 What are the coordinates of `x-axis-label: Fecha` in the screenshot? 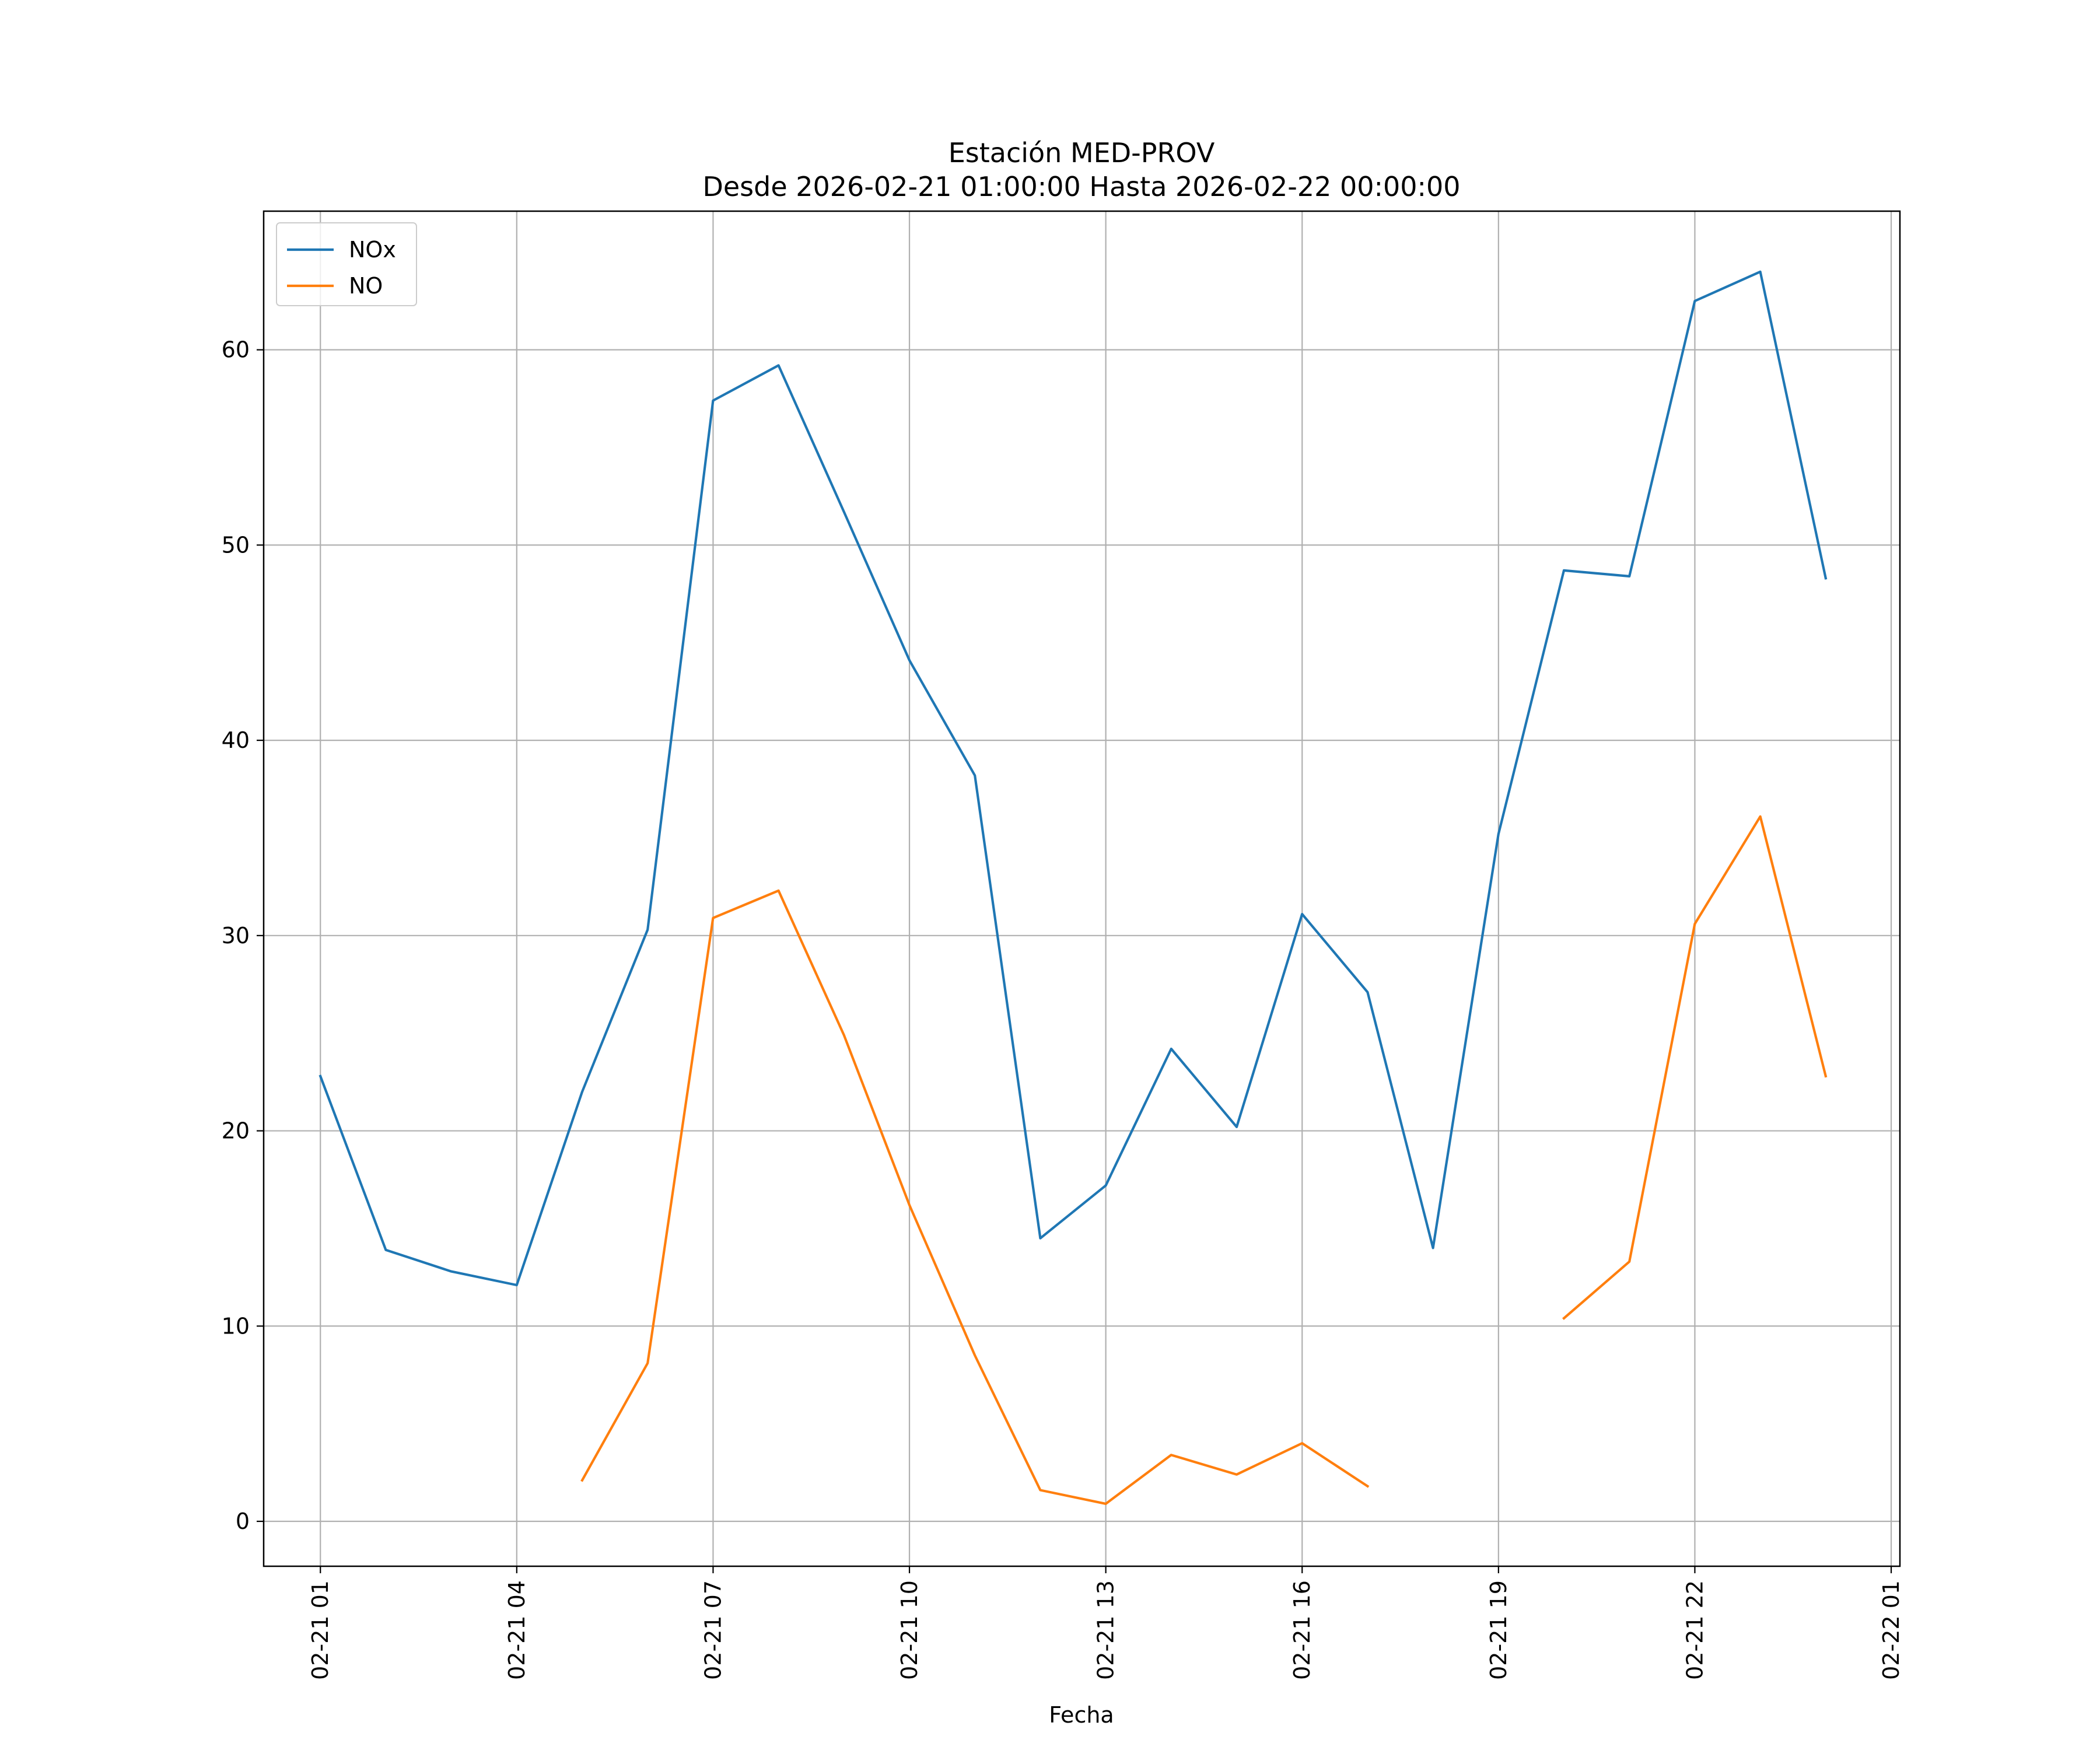 It's located at (1081, 1715).